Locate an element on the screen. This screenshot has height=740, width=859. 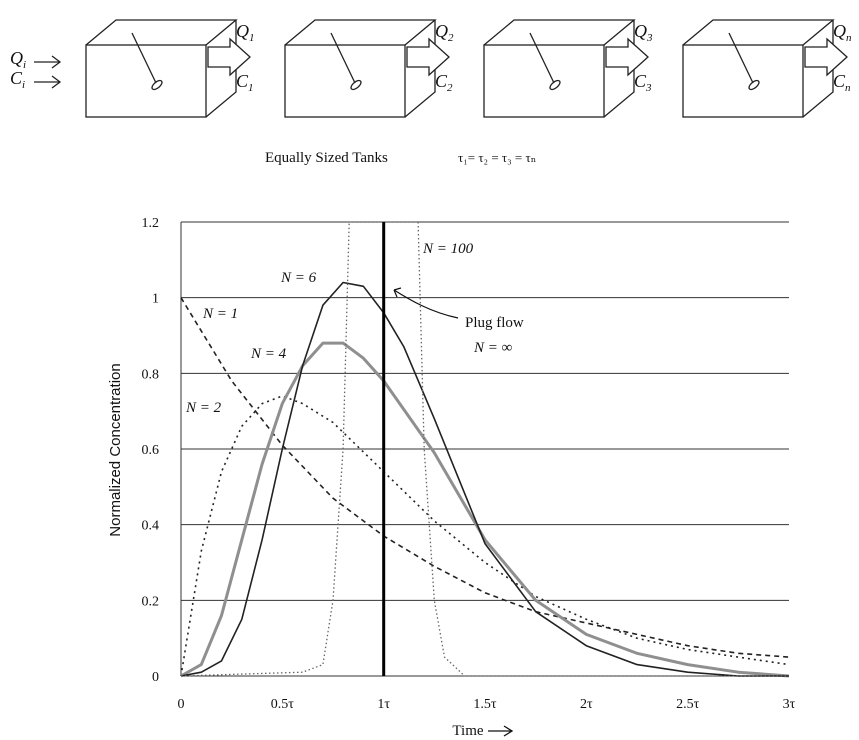
x-tick-label: 0 is located at coordinates (181, 704).